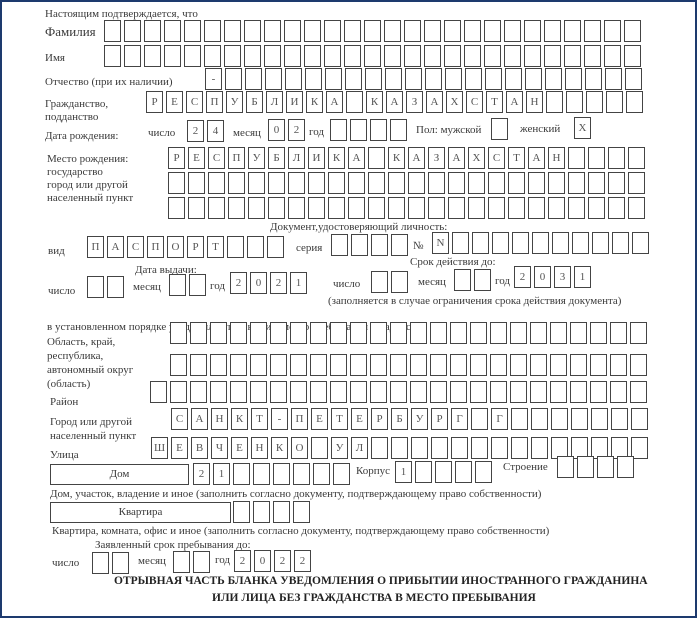 Image resolution: width=697 pixels, height=618 pixels. Describe the element at coordinates (408, 333) in the screenshot. I see `region-field` at that location.